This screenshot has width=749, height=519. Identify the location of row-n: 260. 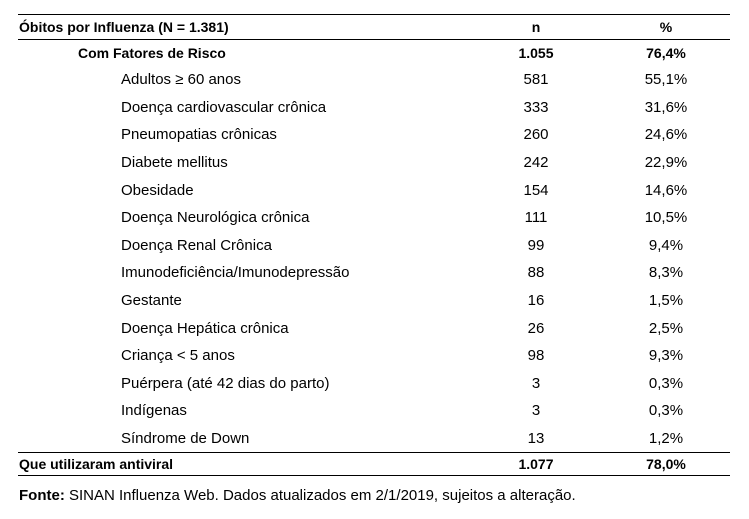
(536, 135).